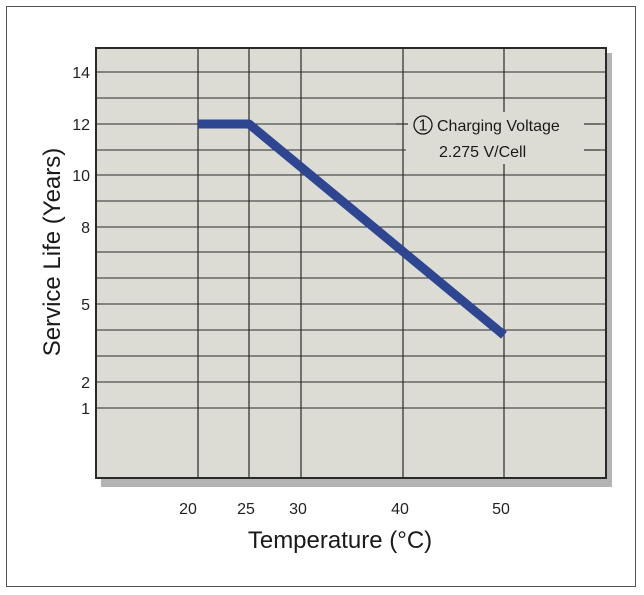 Image resolution: width=644 pixels, height=595 pixels. I want to click on y-axis-title: Service Life (Years), so click(52, 252).